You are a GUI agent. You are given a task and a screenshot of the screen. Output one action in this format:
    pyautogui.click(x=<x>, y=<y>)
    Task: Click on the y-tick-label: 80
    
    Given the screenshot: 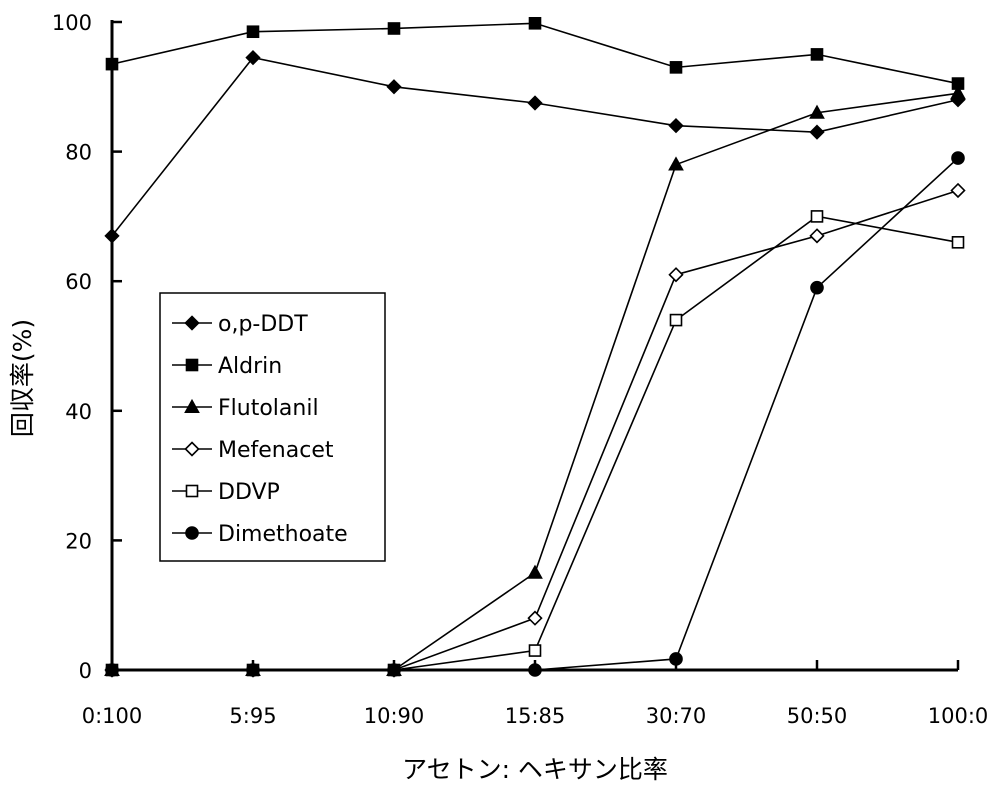 What is the action you would take?
    pyautogui.click(x=78, y=153)
    